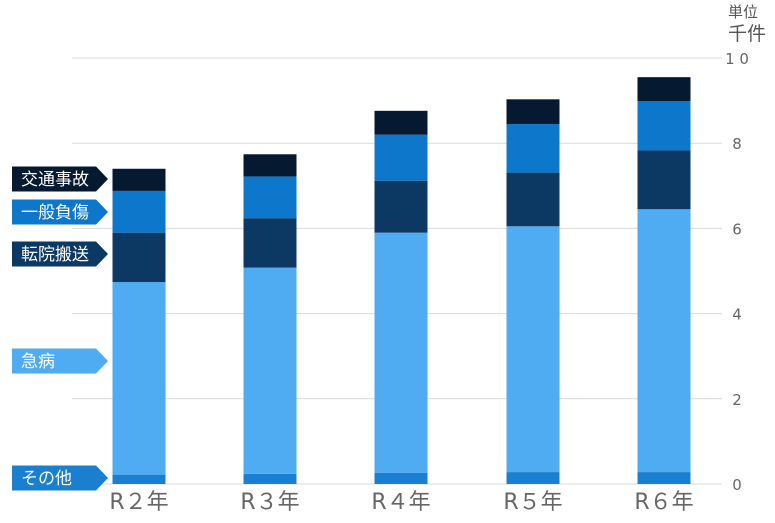  Describe the element at coordinates (663, 502) in the screenshot. I see `x-category-label: R６年` at that location.